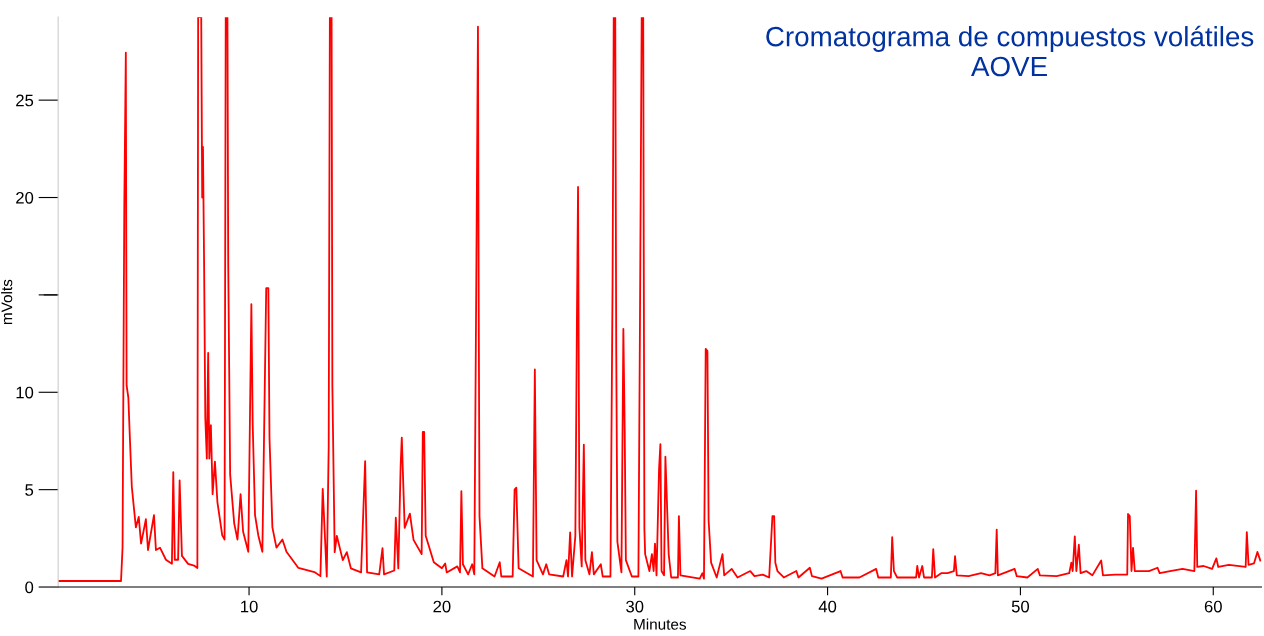 The height and width of the screenshot is (636, 1264). I want to click on y-tick-label: 5, so click(29, 490).